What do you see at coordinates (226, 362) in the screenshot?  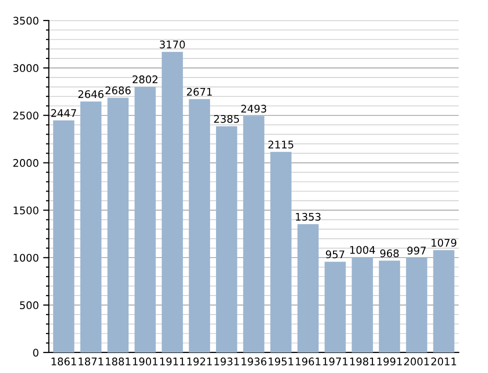 I see `x-tick-label: 1931` at bounding box center [226, 362].